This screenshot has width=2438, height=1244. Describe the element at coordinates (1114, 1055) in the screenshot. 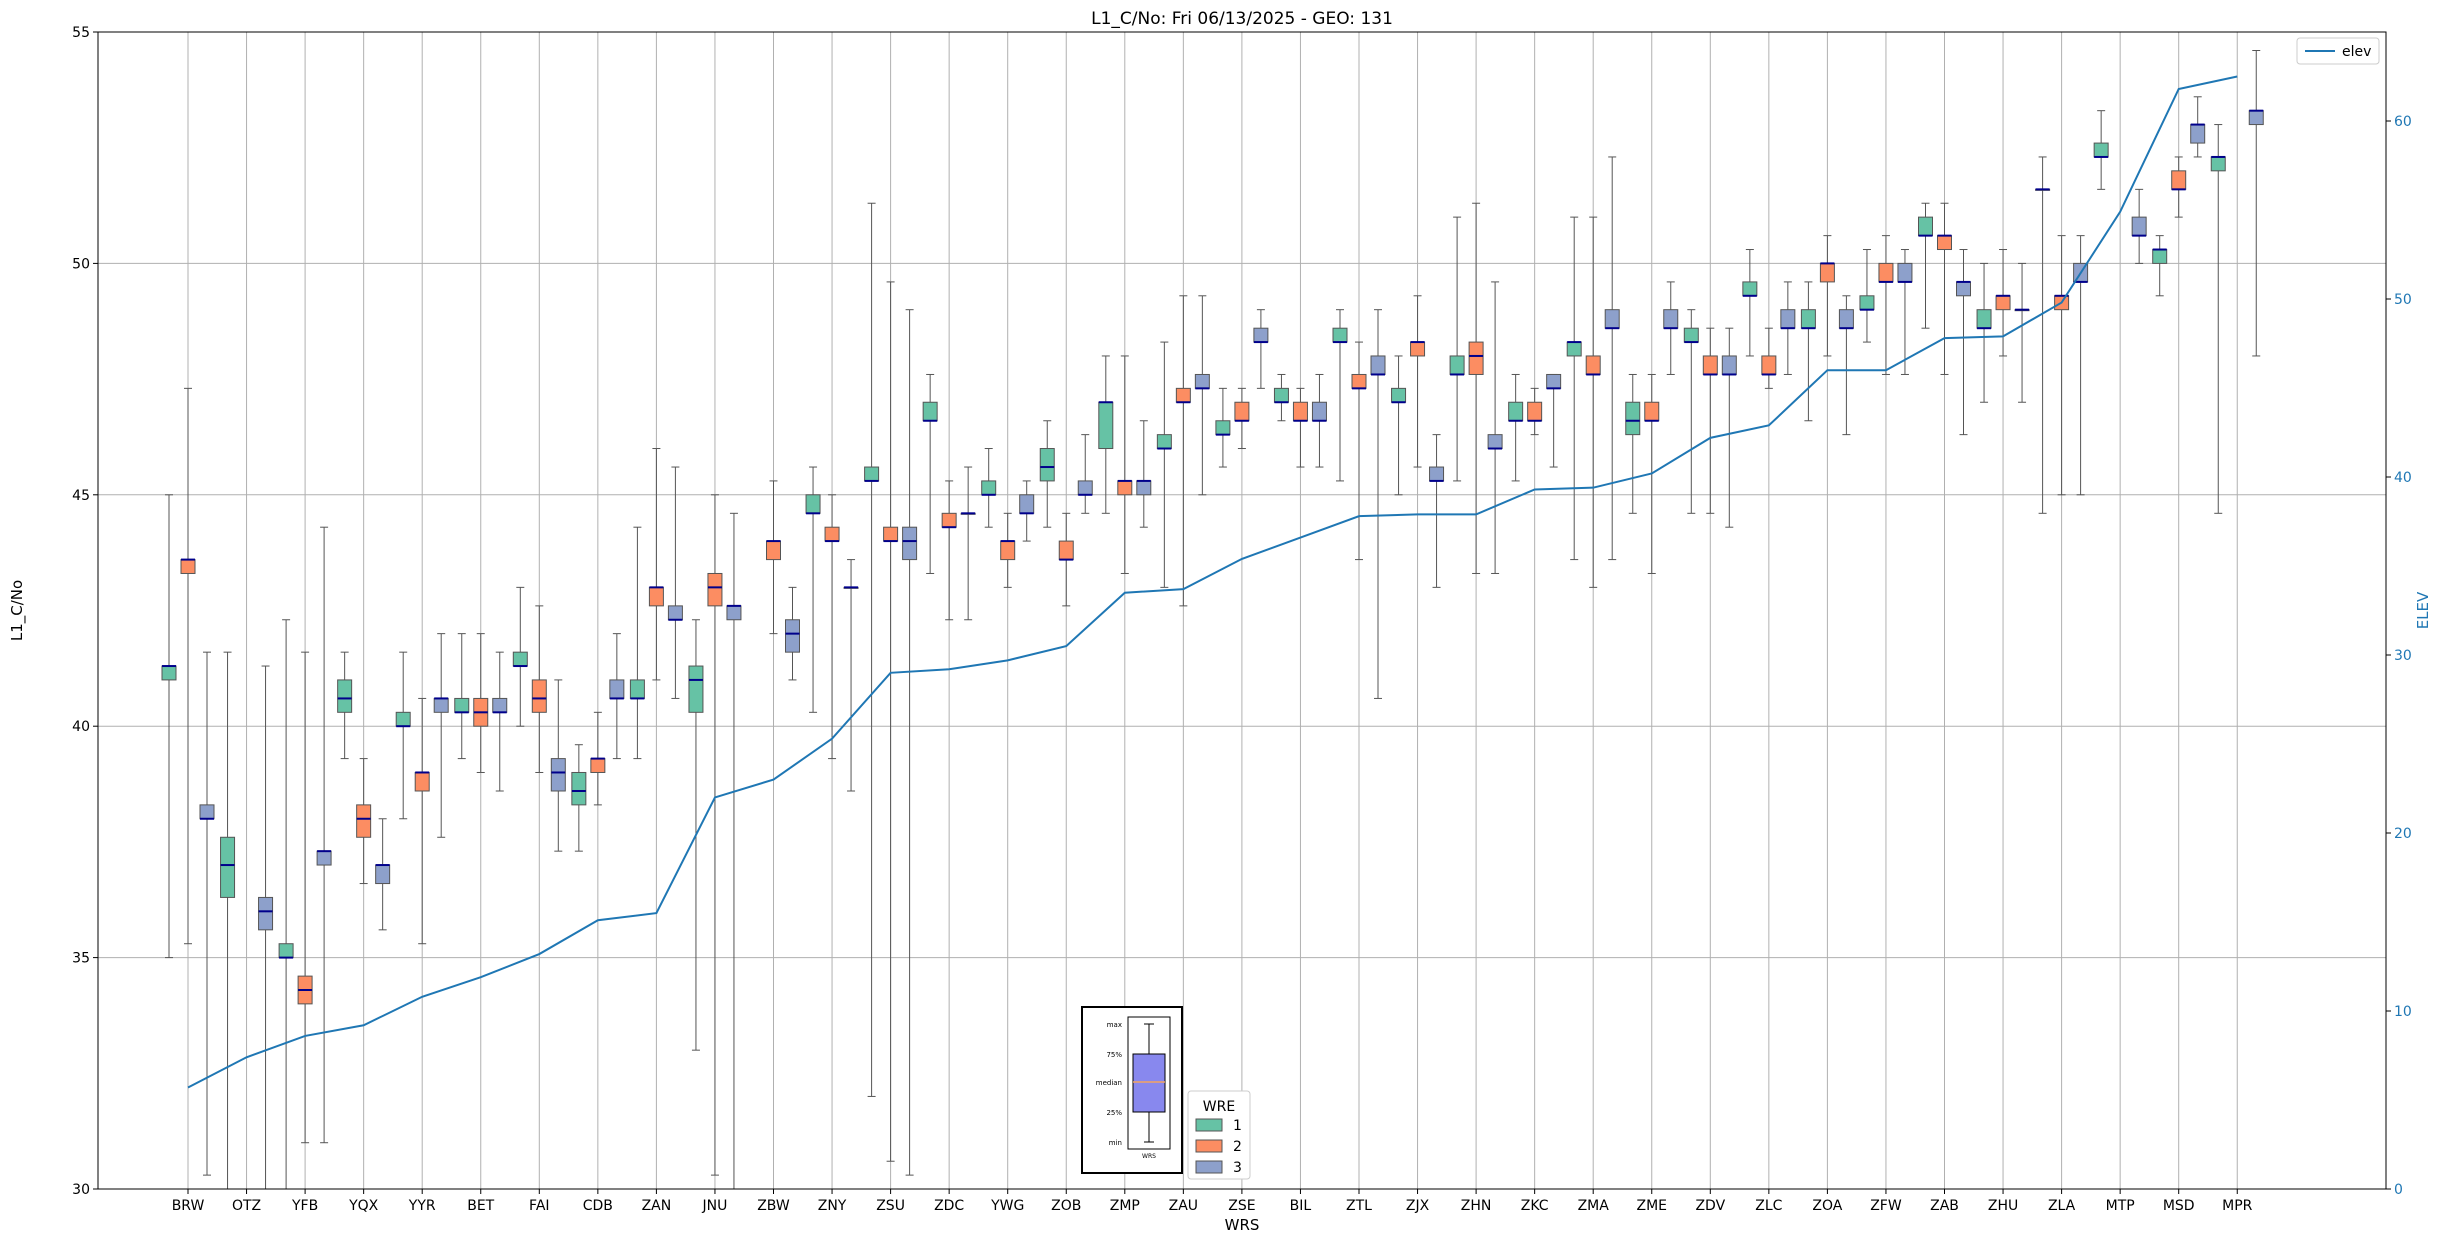

I see `key-label: 75%` at that location.